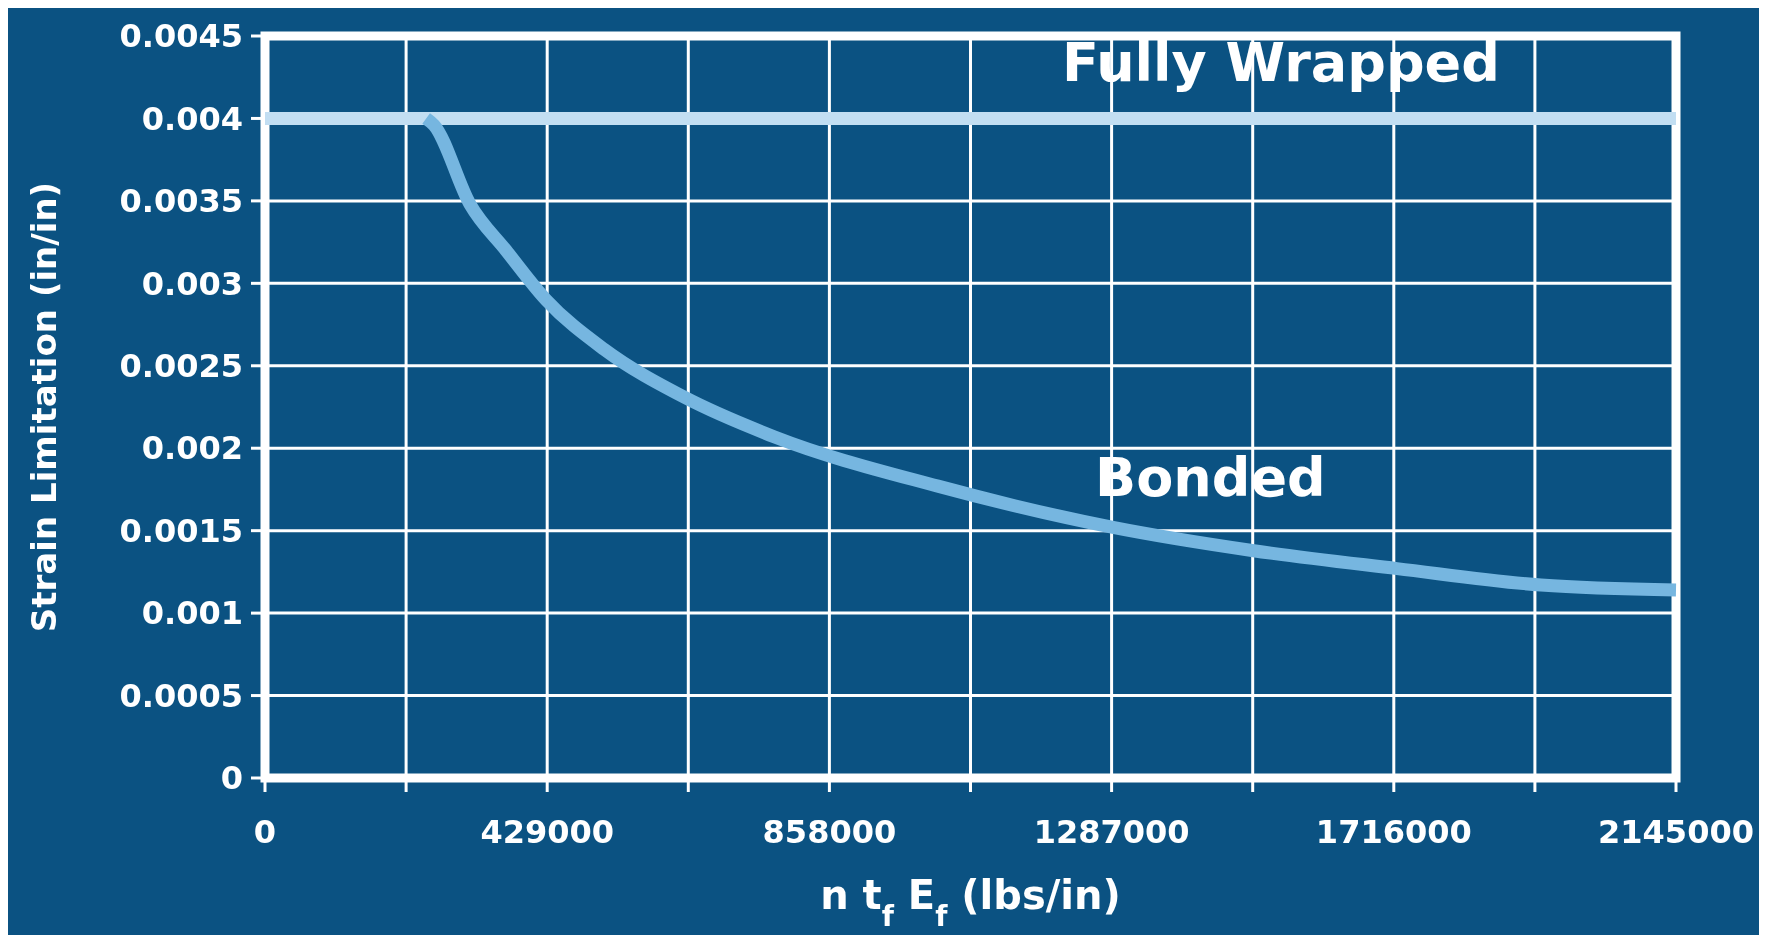 This screenshot has width=1767, height=943. I want to click on y-tick-label: 0, so click(231, 778).